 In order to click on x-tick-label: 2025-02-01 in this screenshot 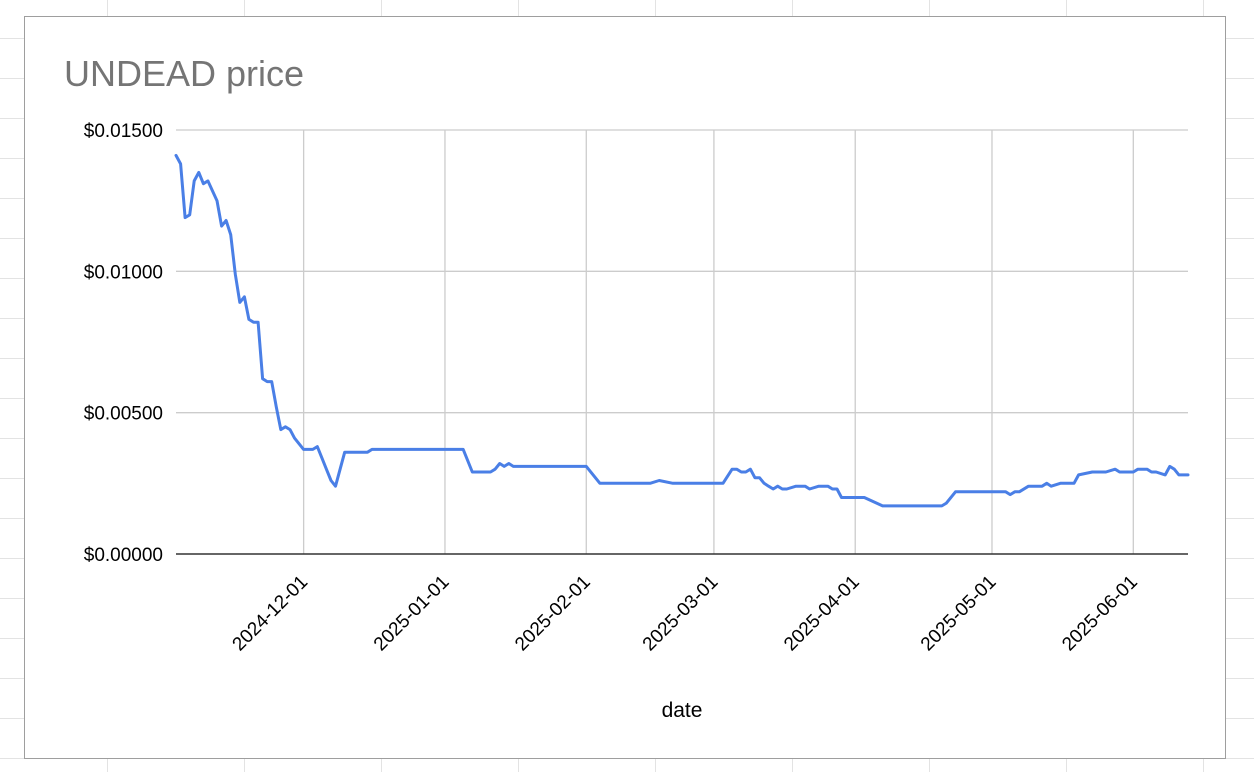, I will do `click(553, 614)`.